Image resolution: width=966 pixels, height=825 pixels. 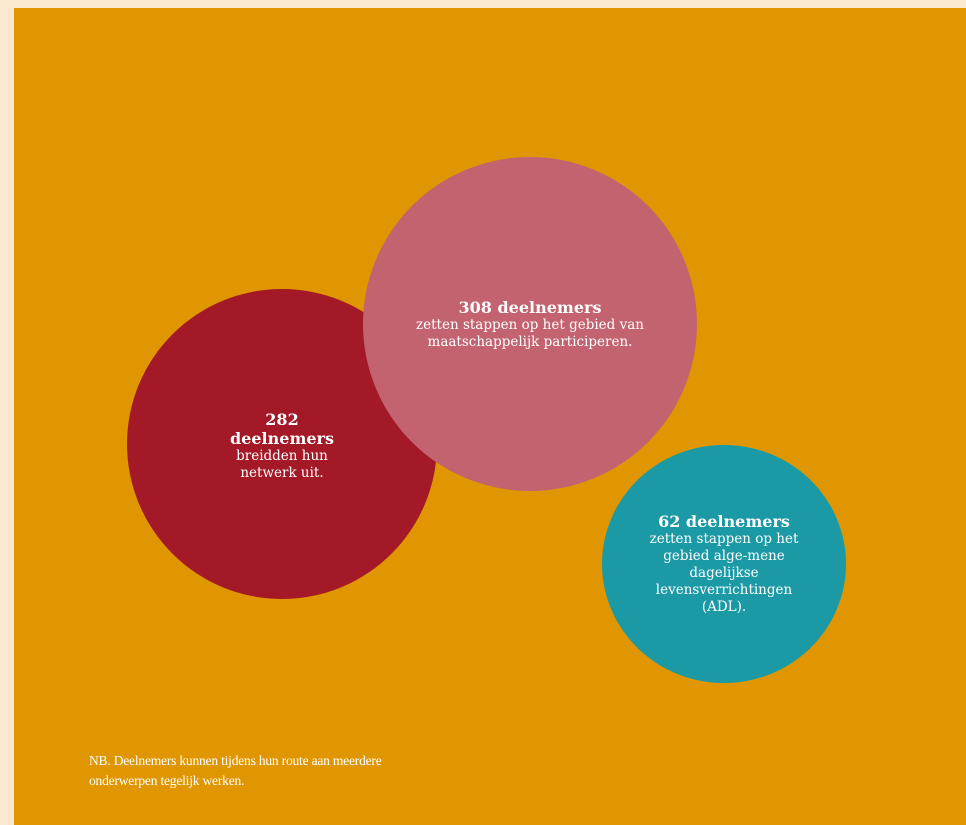 What do you see at coordinates (724, 521) in the screenshot?
I see `bubble-adl-count: 62 deelnemers` at bounding box center [724, 521].